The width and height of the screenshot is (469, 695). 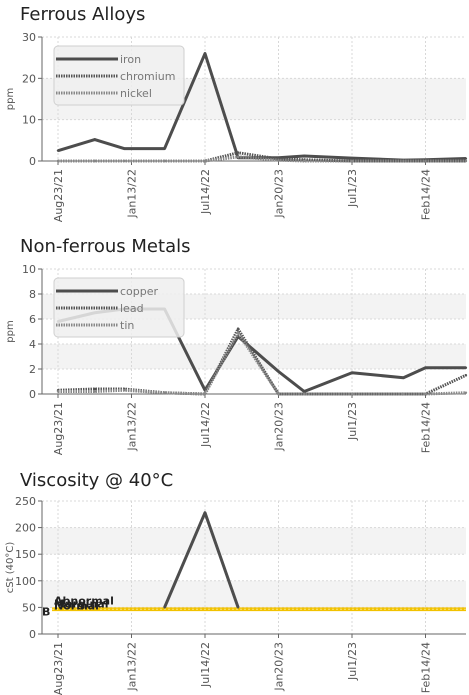 I want to click on y-tick-label: 10, so click(x=29, y=120).